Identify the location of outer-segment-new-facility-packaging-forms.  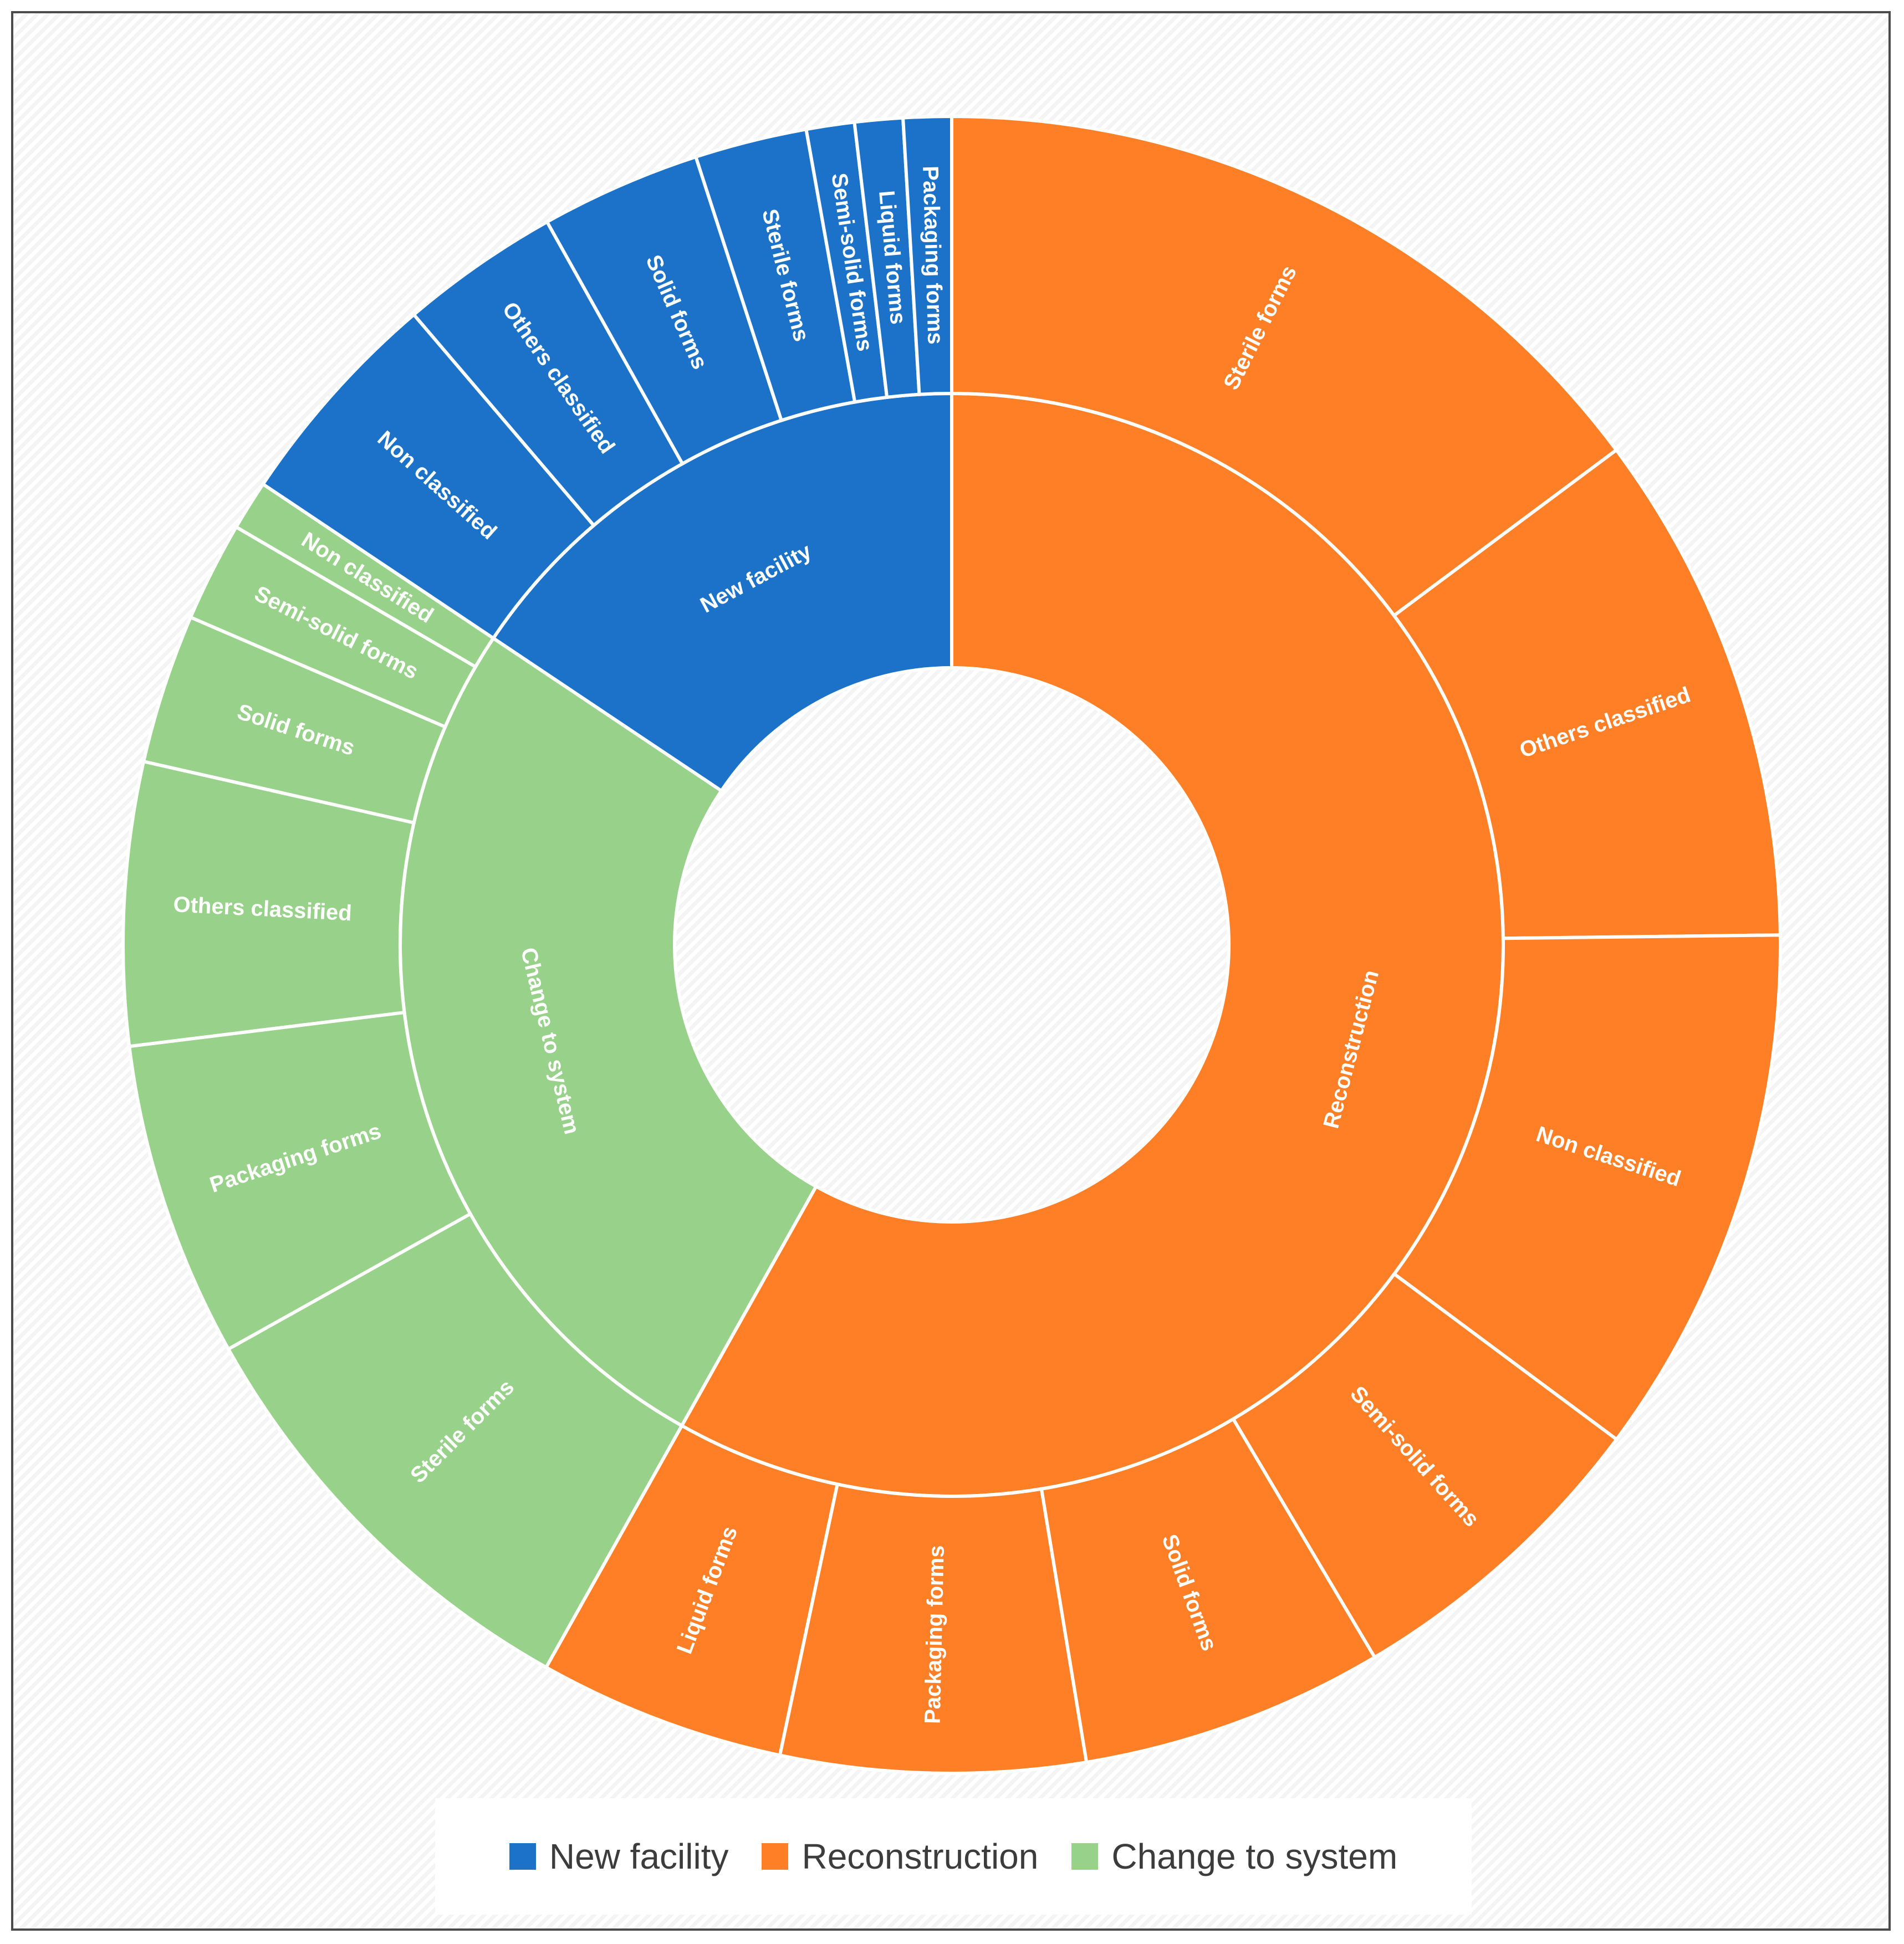
(927, 255).